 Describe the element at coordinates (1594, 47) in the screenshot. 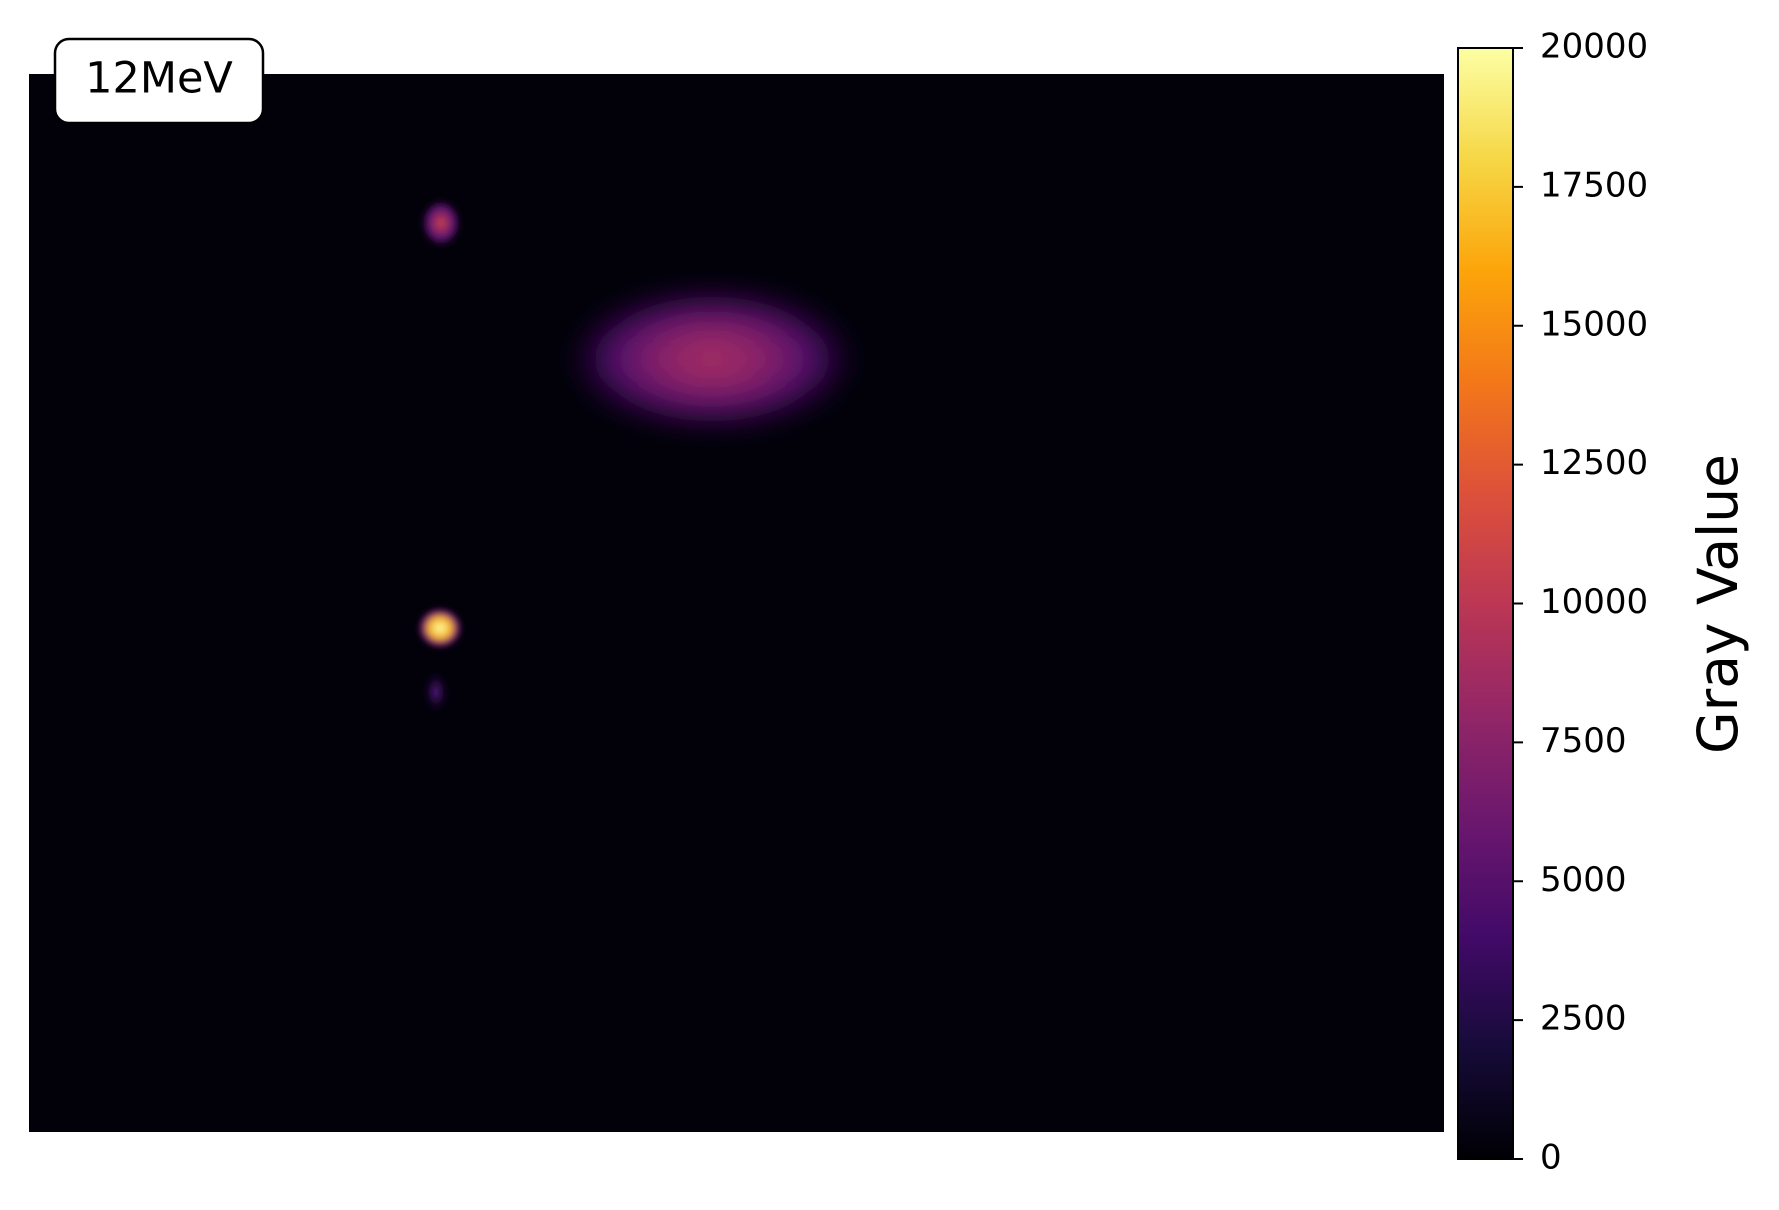

I see `colorbar-tick-label: 20000` at that location.